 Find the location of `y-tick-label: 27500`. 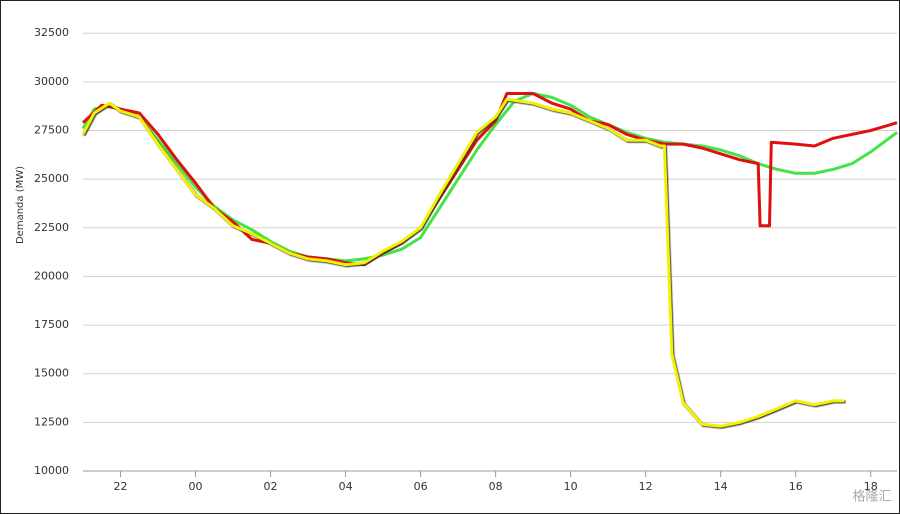

y-tick-label: 27500 is located at coordinates (51, 129).